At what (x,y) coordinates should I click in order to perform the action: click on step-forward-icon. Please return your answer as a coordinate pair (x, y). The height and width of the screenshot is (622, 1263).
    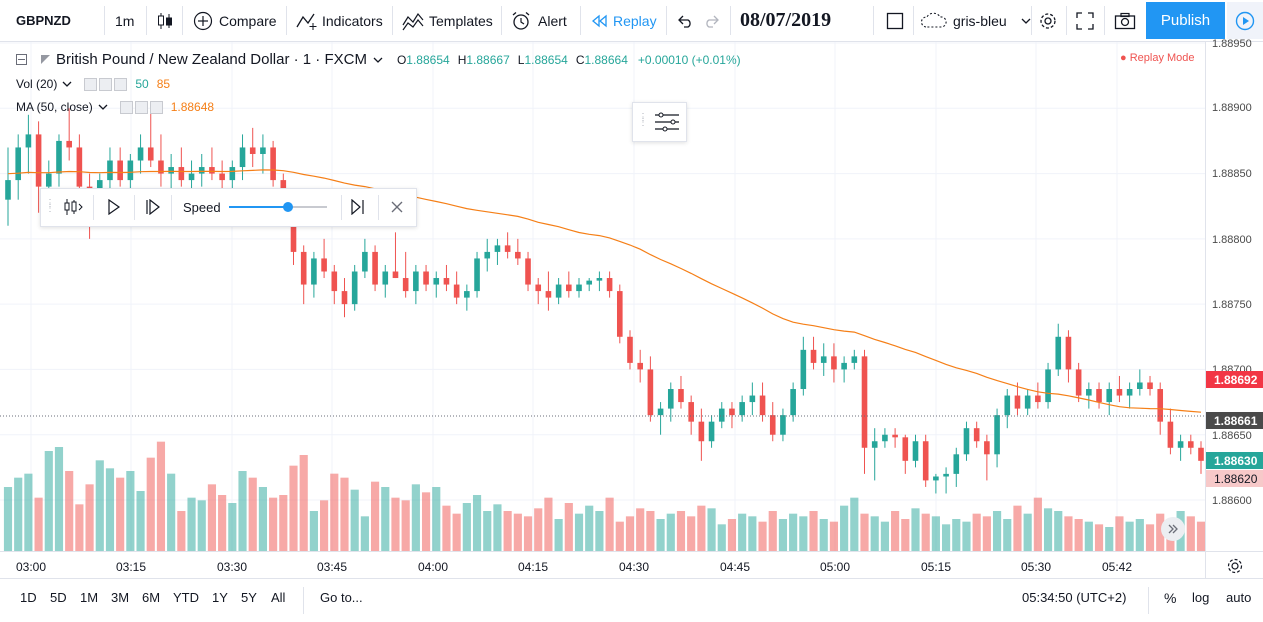
    Looking at the image, I should click on (153, 207).